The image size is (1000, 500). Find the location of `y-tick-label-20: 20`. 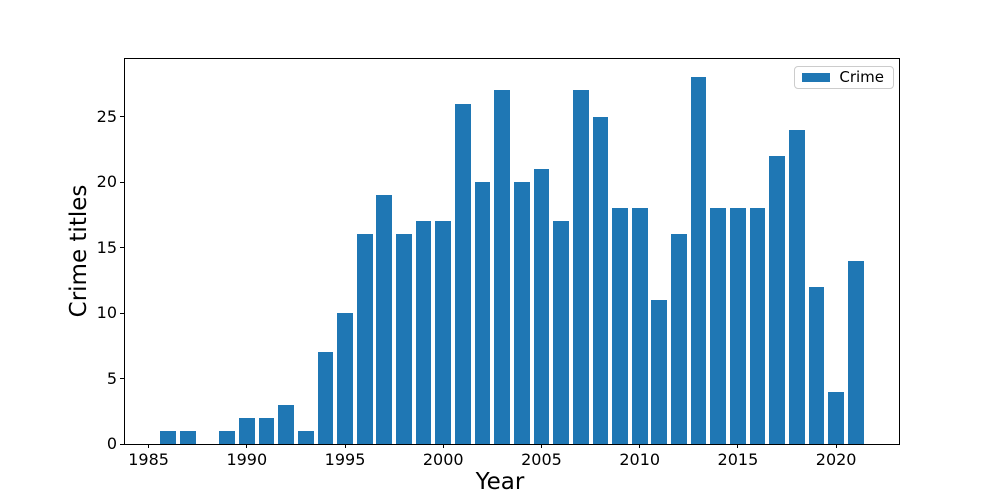

y-tick-label-20: 20 is located at coordinates (106, 182).